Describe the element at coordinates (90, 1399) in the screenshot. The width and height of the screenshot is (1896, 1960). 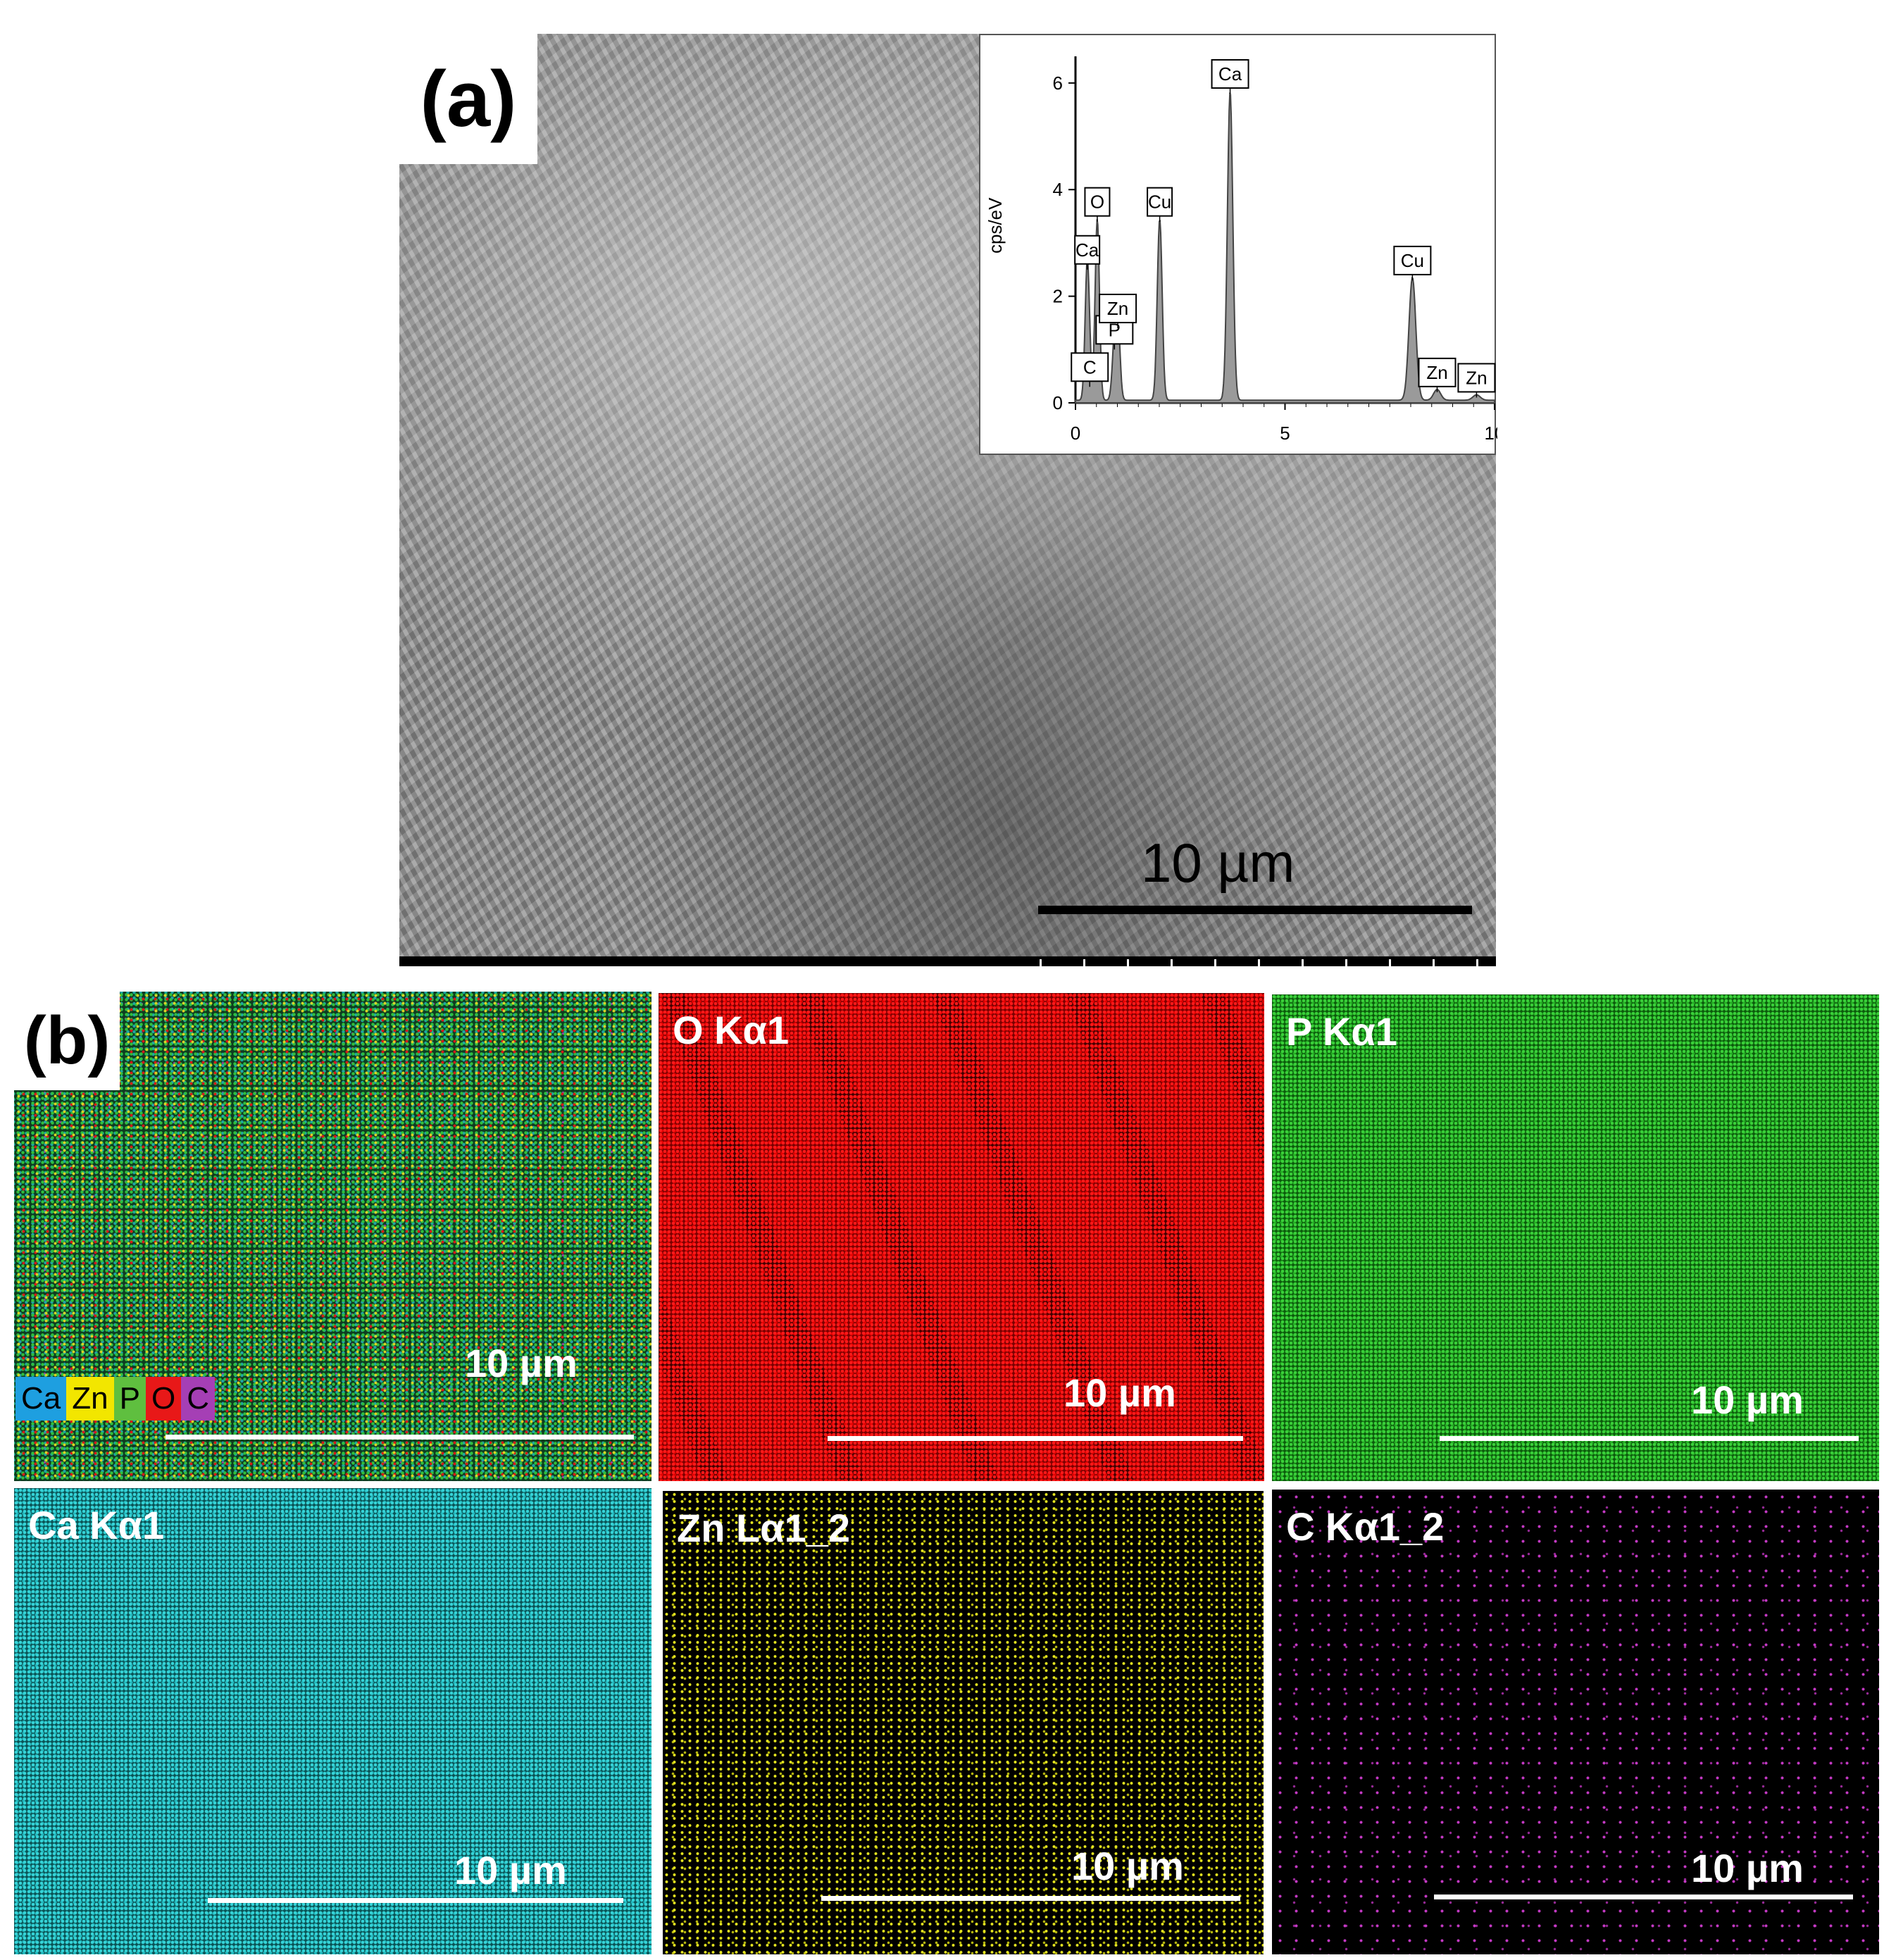
I see `legend-zn: Zn` at that location.